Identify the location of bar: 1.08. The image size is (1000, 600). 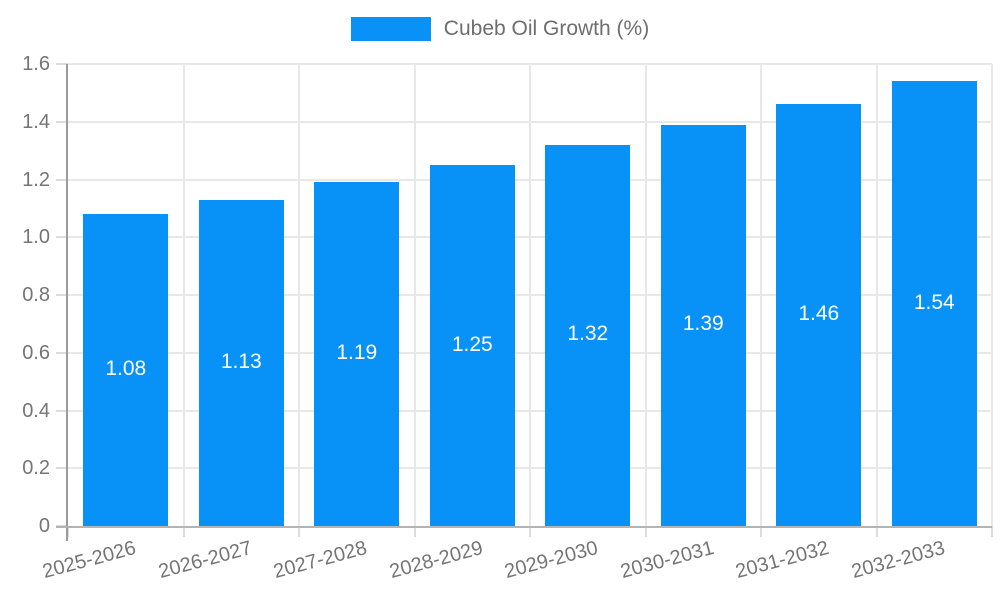
(126, 370).